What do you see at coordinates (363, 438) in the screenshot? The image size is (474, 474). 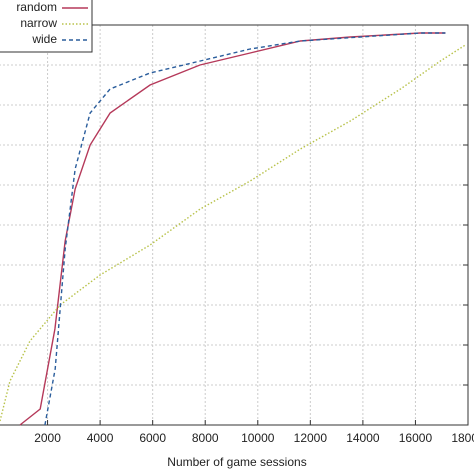 I see `x-tick-label: 14000` at bounding box center [363, 438].